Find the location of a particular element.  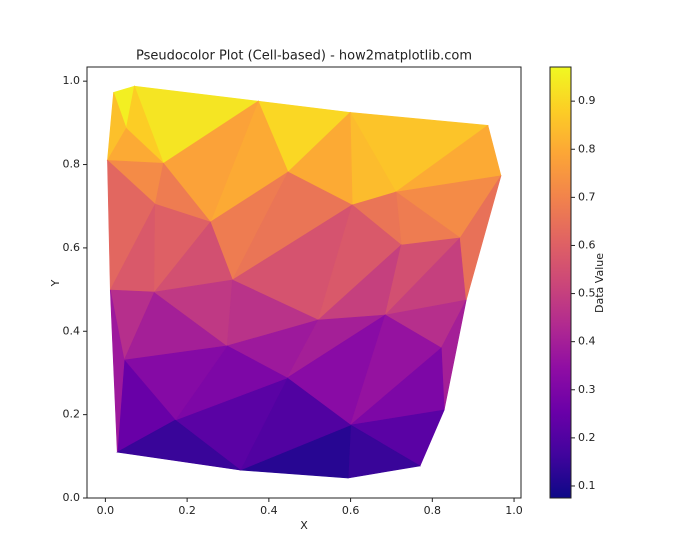

x-tick-label: 0.6 is located at coordinates (351, 510).